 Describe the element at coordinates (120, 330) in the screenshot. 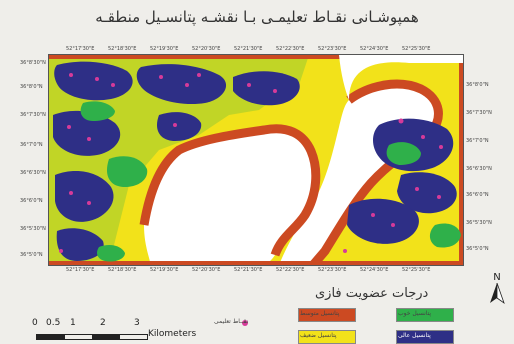

I see `scale-bar: 0 0.5 1 2 3 Kilometers` at that location.